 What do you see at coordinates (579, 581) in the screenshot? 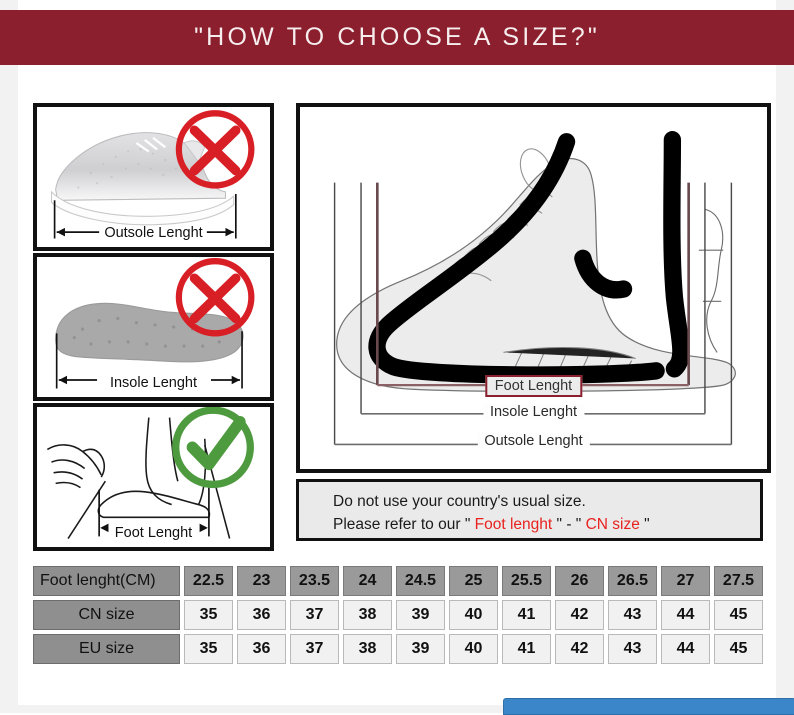
I see `table-cell: 26` at bounding box center [579, 581].